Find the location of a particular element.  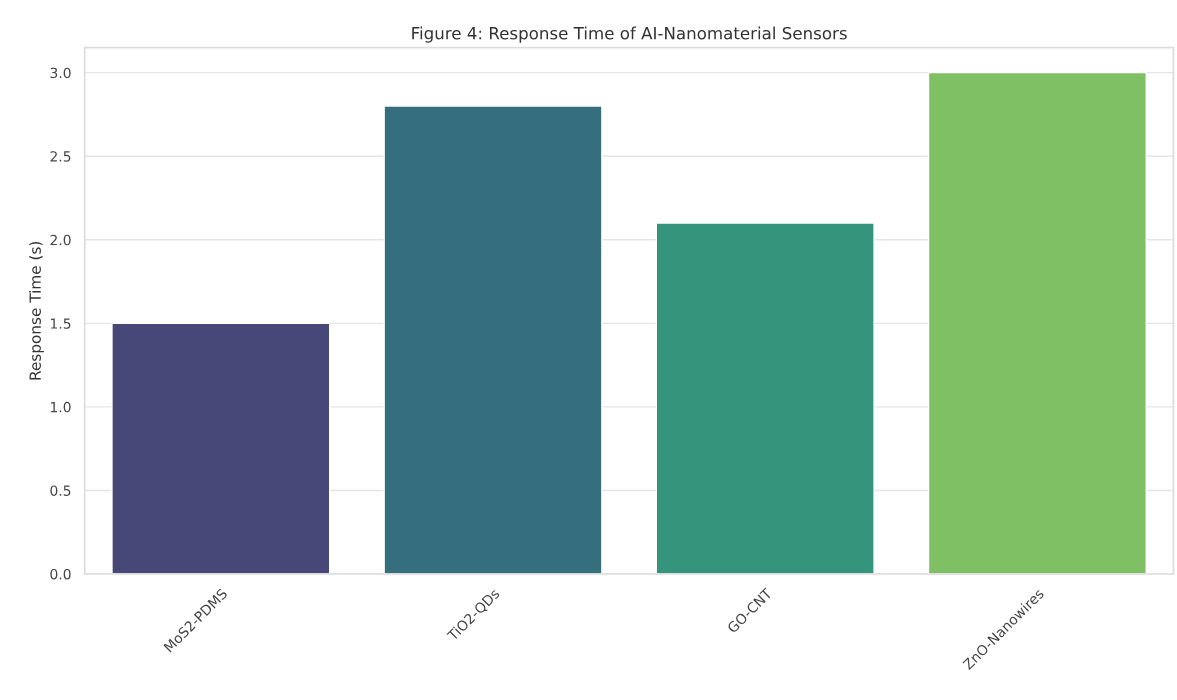

y-tick-label: 1.0 is located at coordinates (60, 407).